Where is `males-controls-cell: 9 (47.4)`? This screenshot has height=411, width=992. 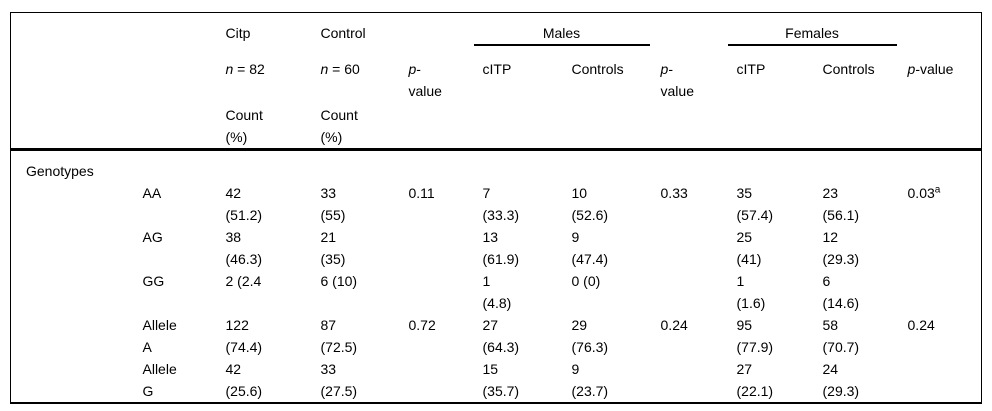
males-controls-cell: 9 (47.4) is located at coordinates (590, 247).